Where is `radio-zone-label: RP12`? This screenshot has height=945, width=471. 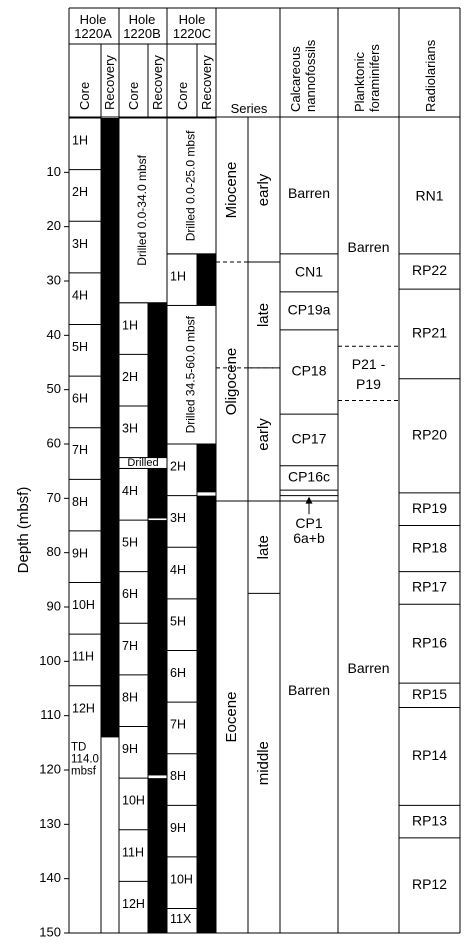 radio-zone-label: RP12 is located at coordinates (429, 884).